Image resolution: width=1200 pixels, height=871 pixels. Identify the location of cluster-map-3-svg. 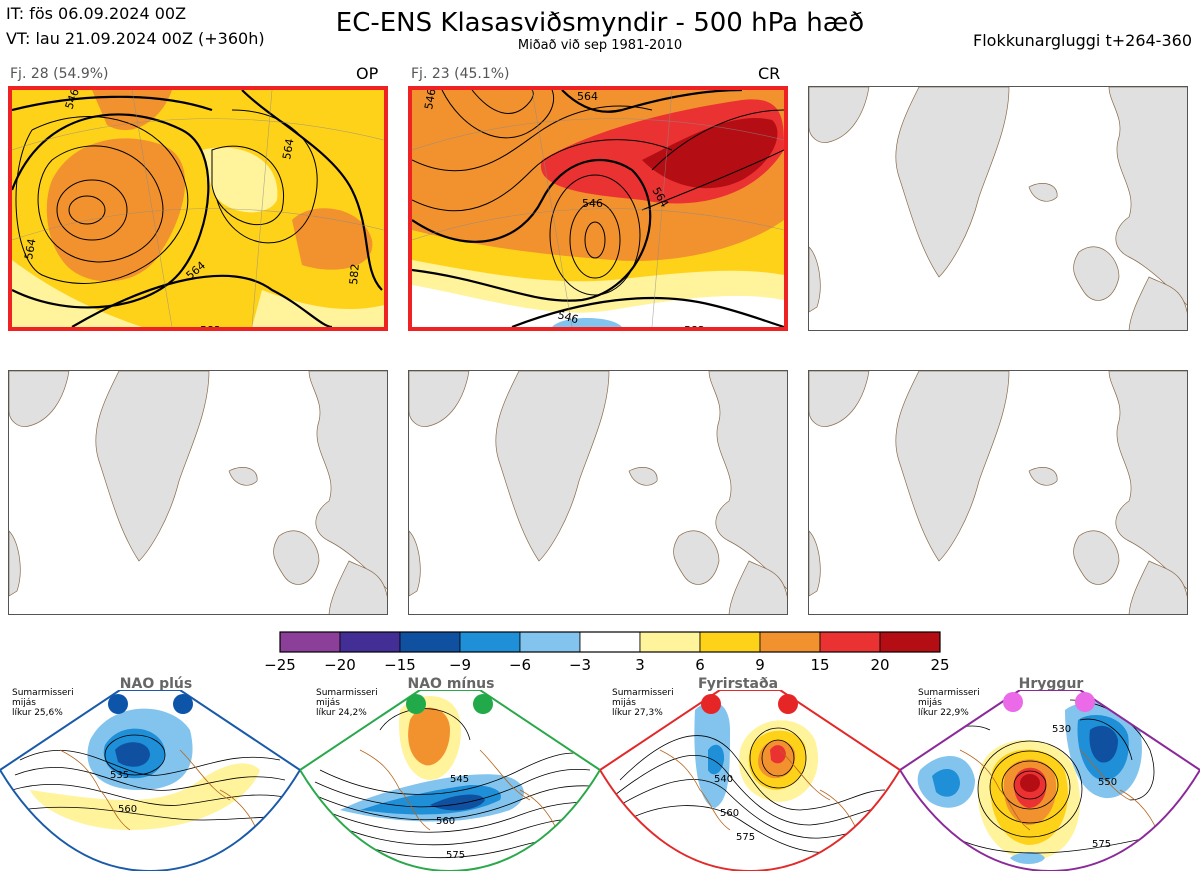
(998, 208).